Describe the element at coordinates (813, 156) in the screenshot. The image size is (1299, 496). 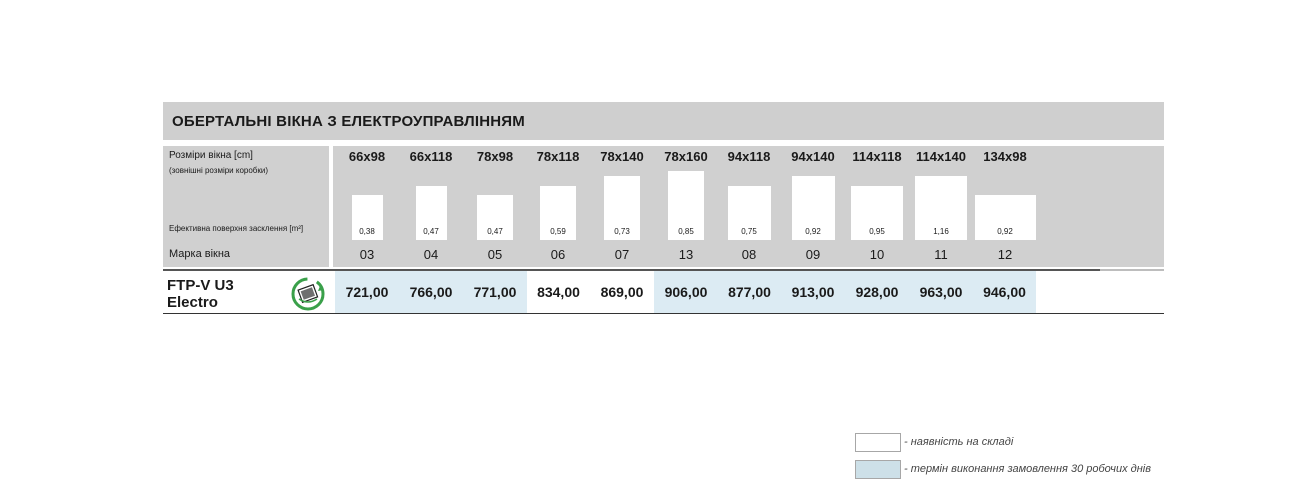
I see `window-size-label: 94x140` at that location.